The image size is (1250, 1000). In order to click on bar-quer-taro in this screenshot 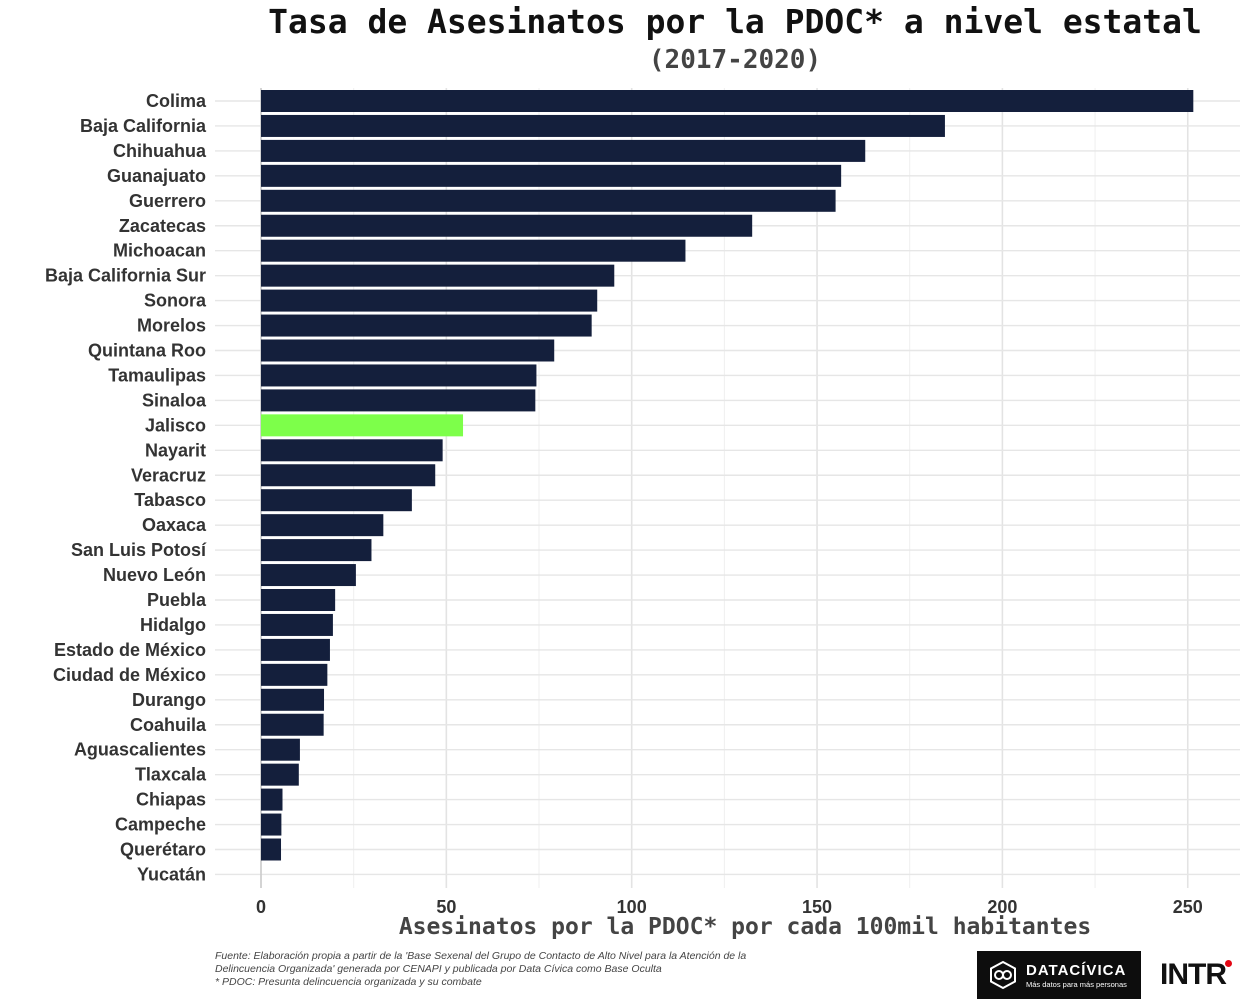, I will do `click(271, 849)`.